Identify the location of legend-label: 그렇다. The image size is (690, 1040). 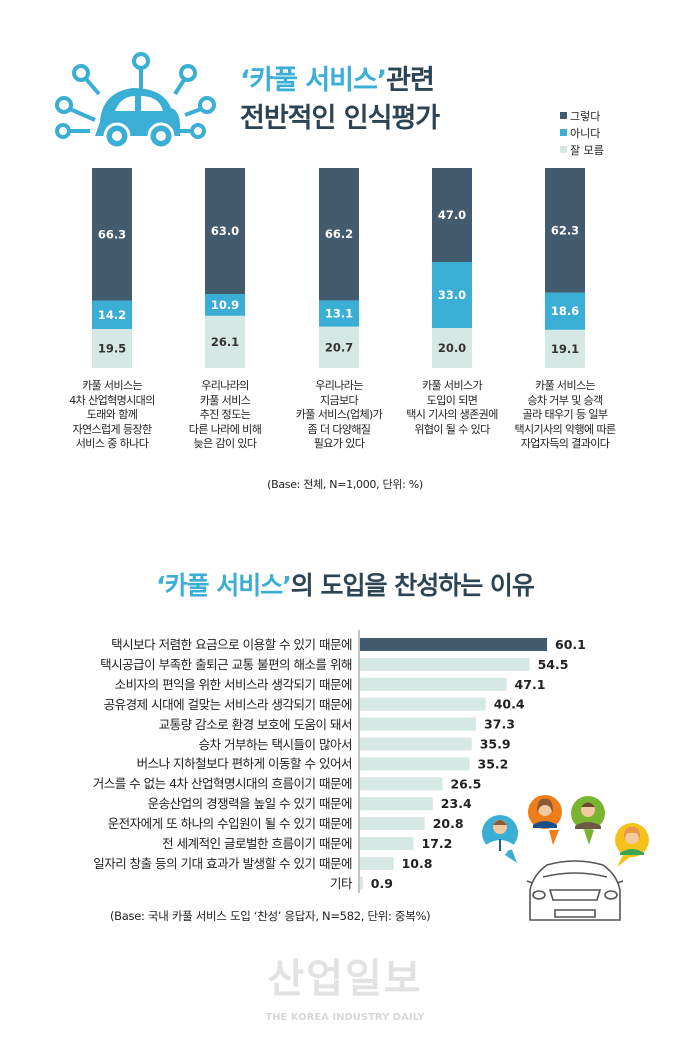
(585, 116).